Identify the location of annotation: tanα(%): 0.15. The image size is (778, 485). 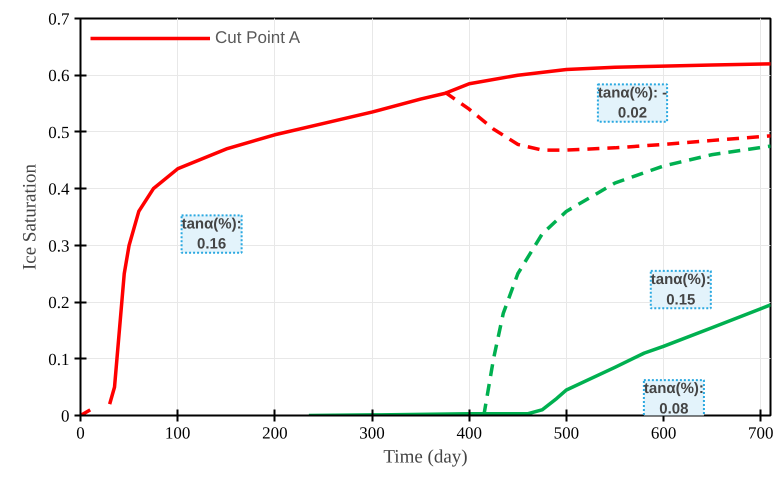
(680, 289).